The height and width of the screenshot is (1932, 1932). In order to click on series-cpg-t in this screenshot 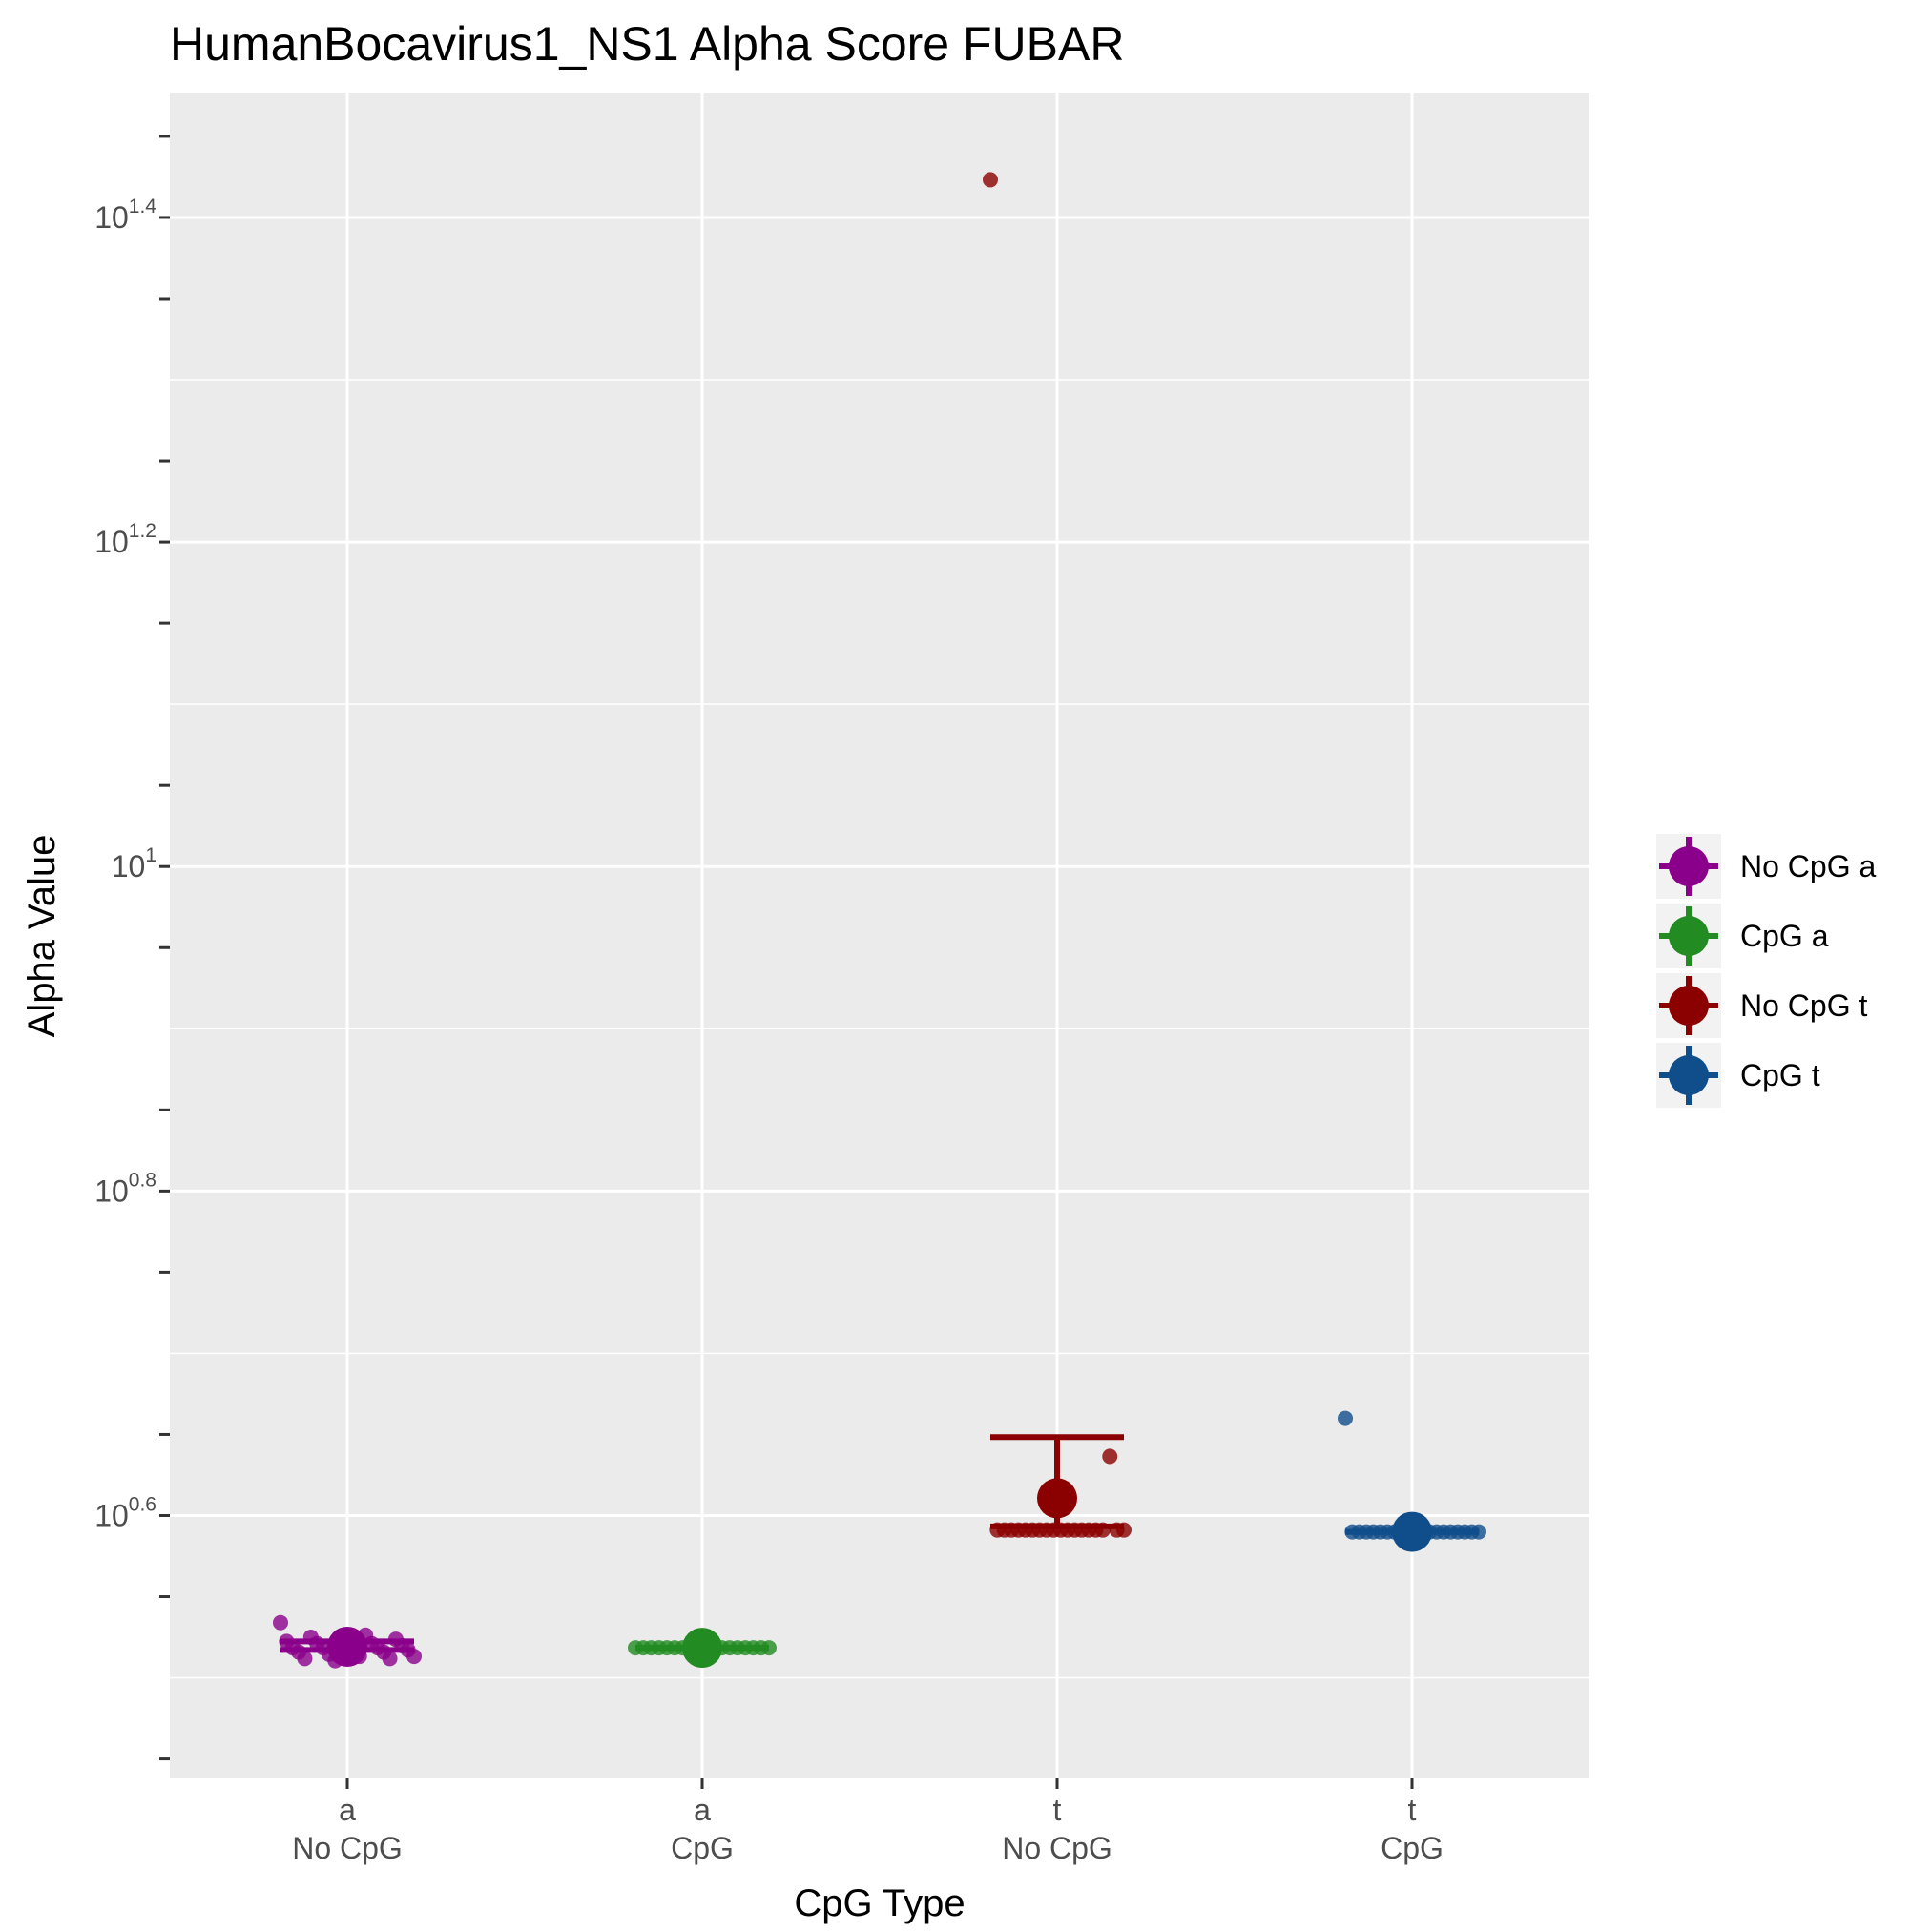, I will do `click(1412, 1481)`.